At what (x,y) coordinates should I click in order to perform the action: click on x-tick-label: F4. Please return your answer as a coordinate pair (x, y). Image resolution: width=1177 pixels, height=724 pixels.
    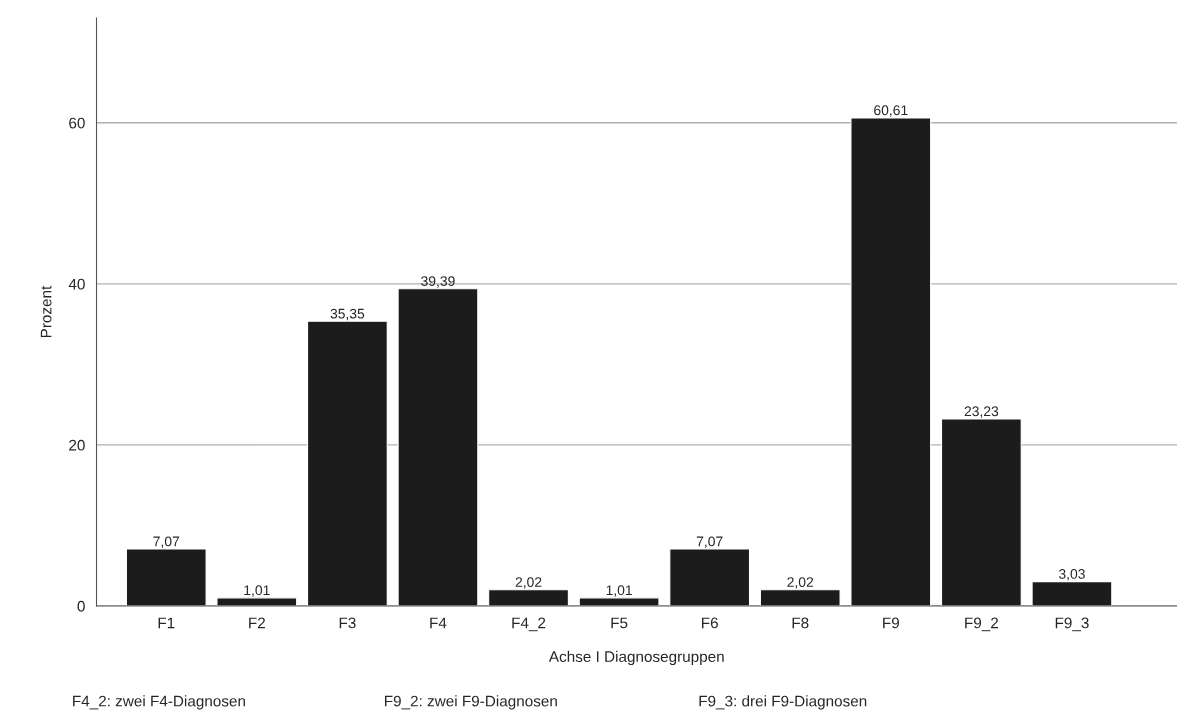
    Looking at the image, I should click on (438, 623).